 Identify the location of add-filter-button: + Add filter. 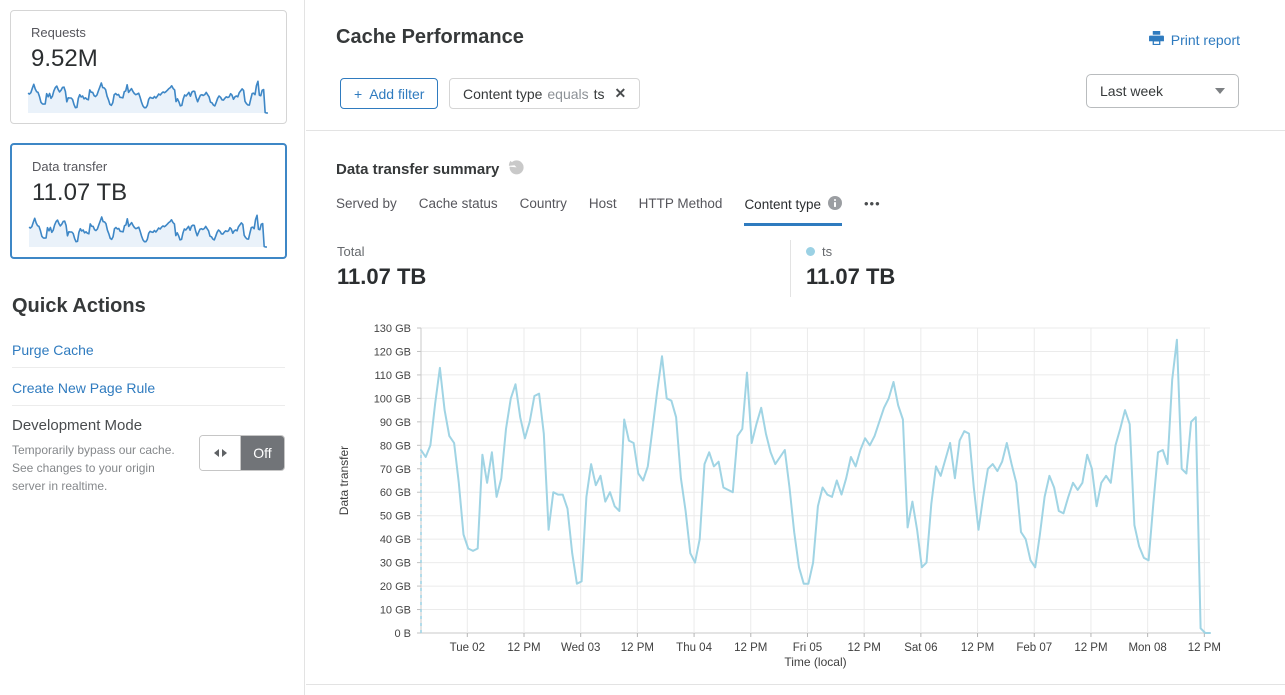
(389, 93).